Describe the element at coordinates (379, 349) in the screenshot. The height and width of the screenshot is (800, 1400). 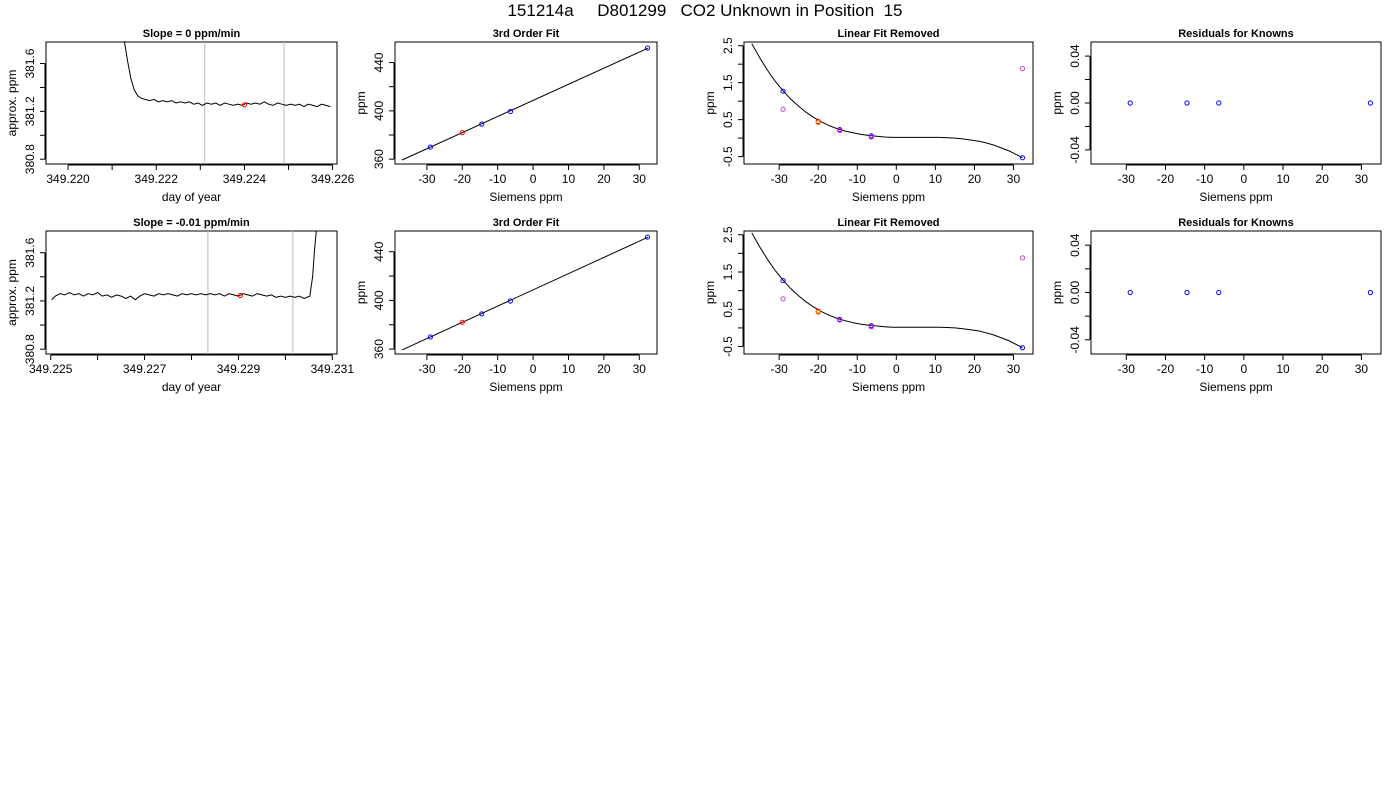
I see `y-tick-label: 360` at that location.